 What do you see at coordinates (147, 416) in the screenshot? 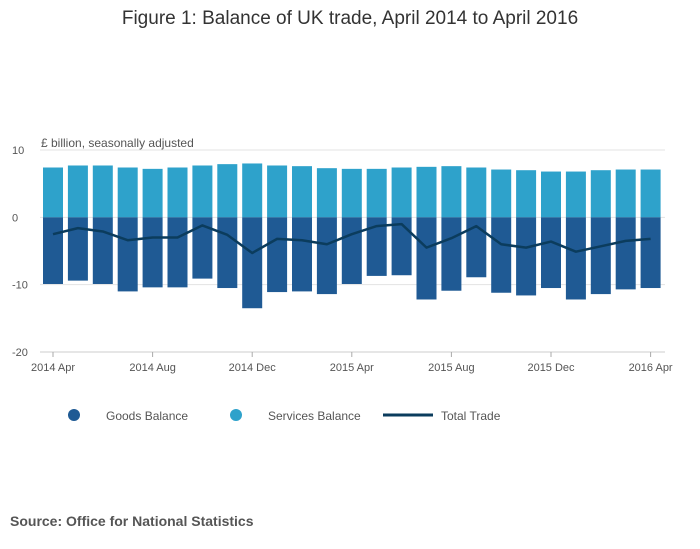
I see `legend-goods-label: Goods Balance` at bounding box center [147, 416].